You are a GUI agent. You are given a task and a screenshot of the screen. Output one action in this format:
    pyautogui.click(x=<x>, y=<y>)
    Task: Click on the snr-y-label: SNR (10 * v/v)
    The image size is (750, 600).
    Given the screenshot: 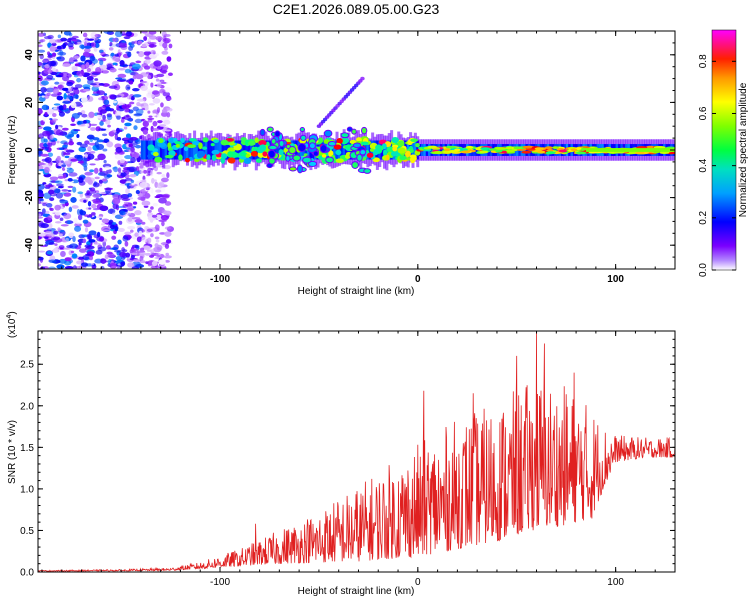 What is the action you would take?
    pyautogui.click(x=12, y=452)
    